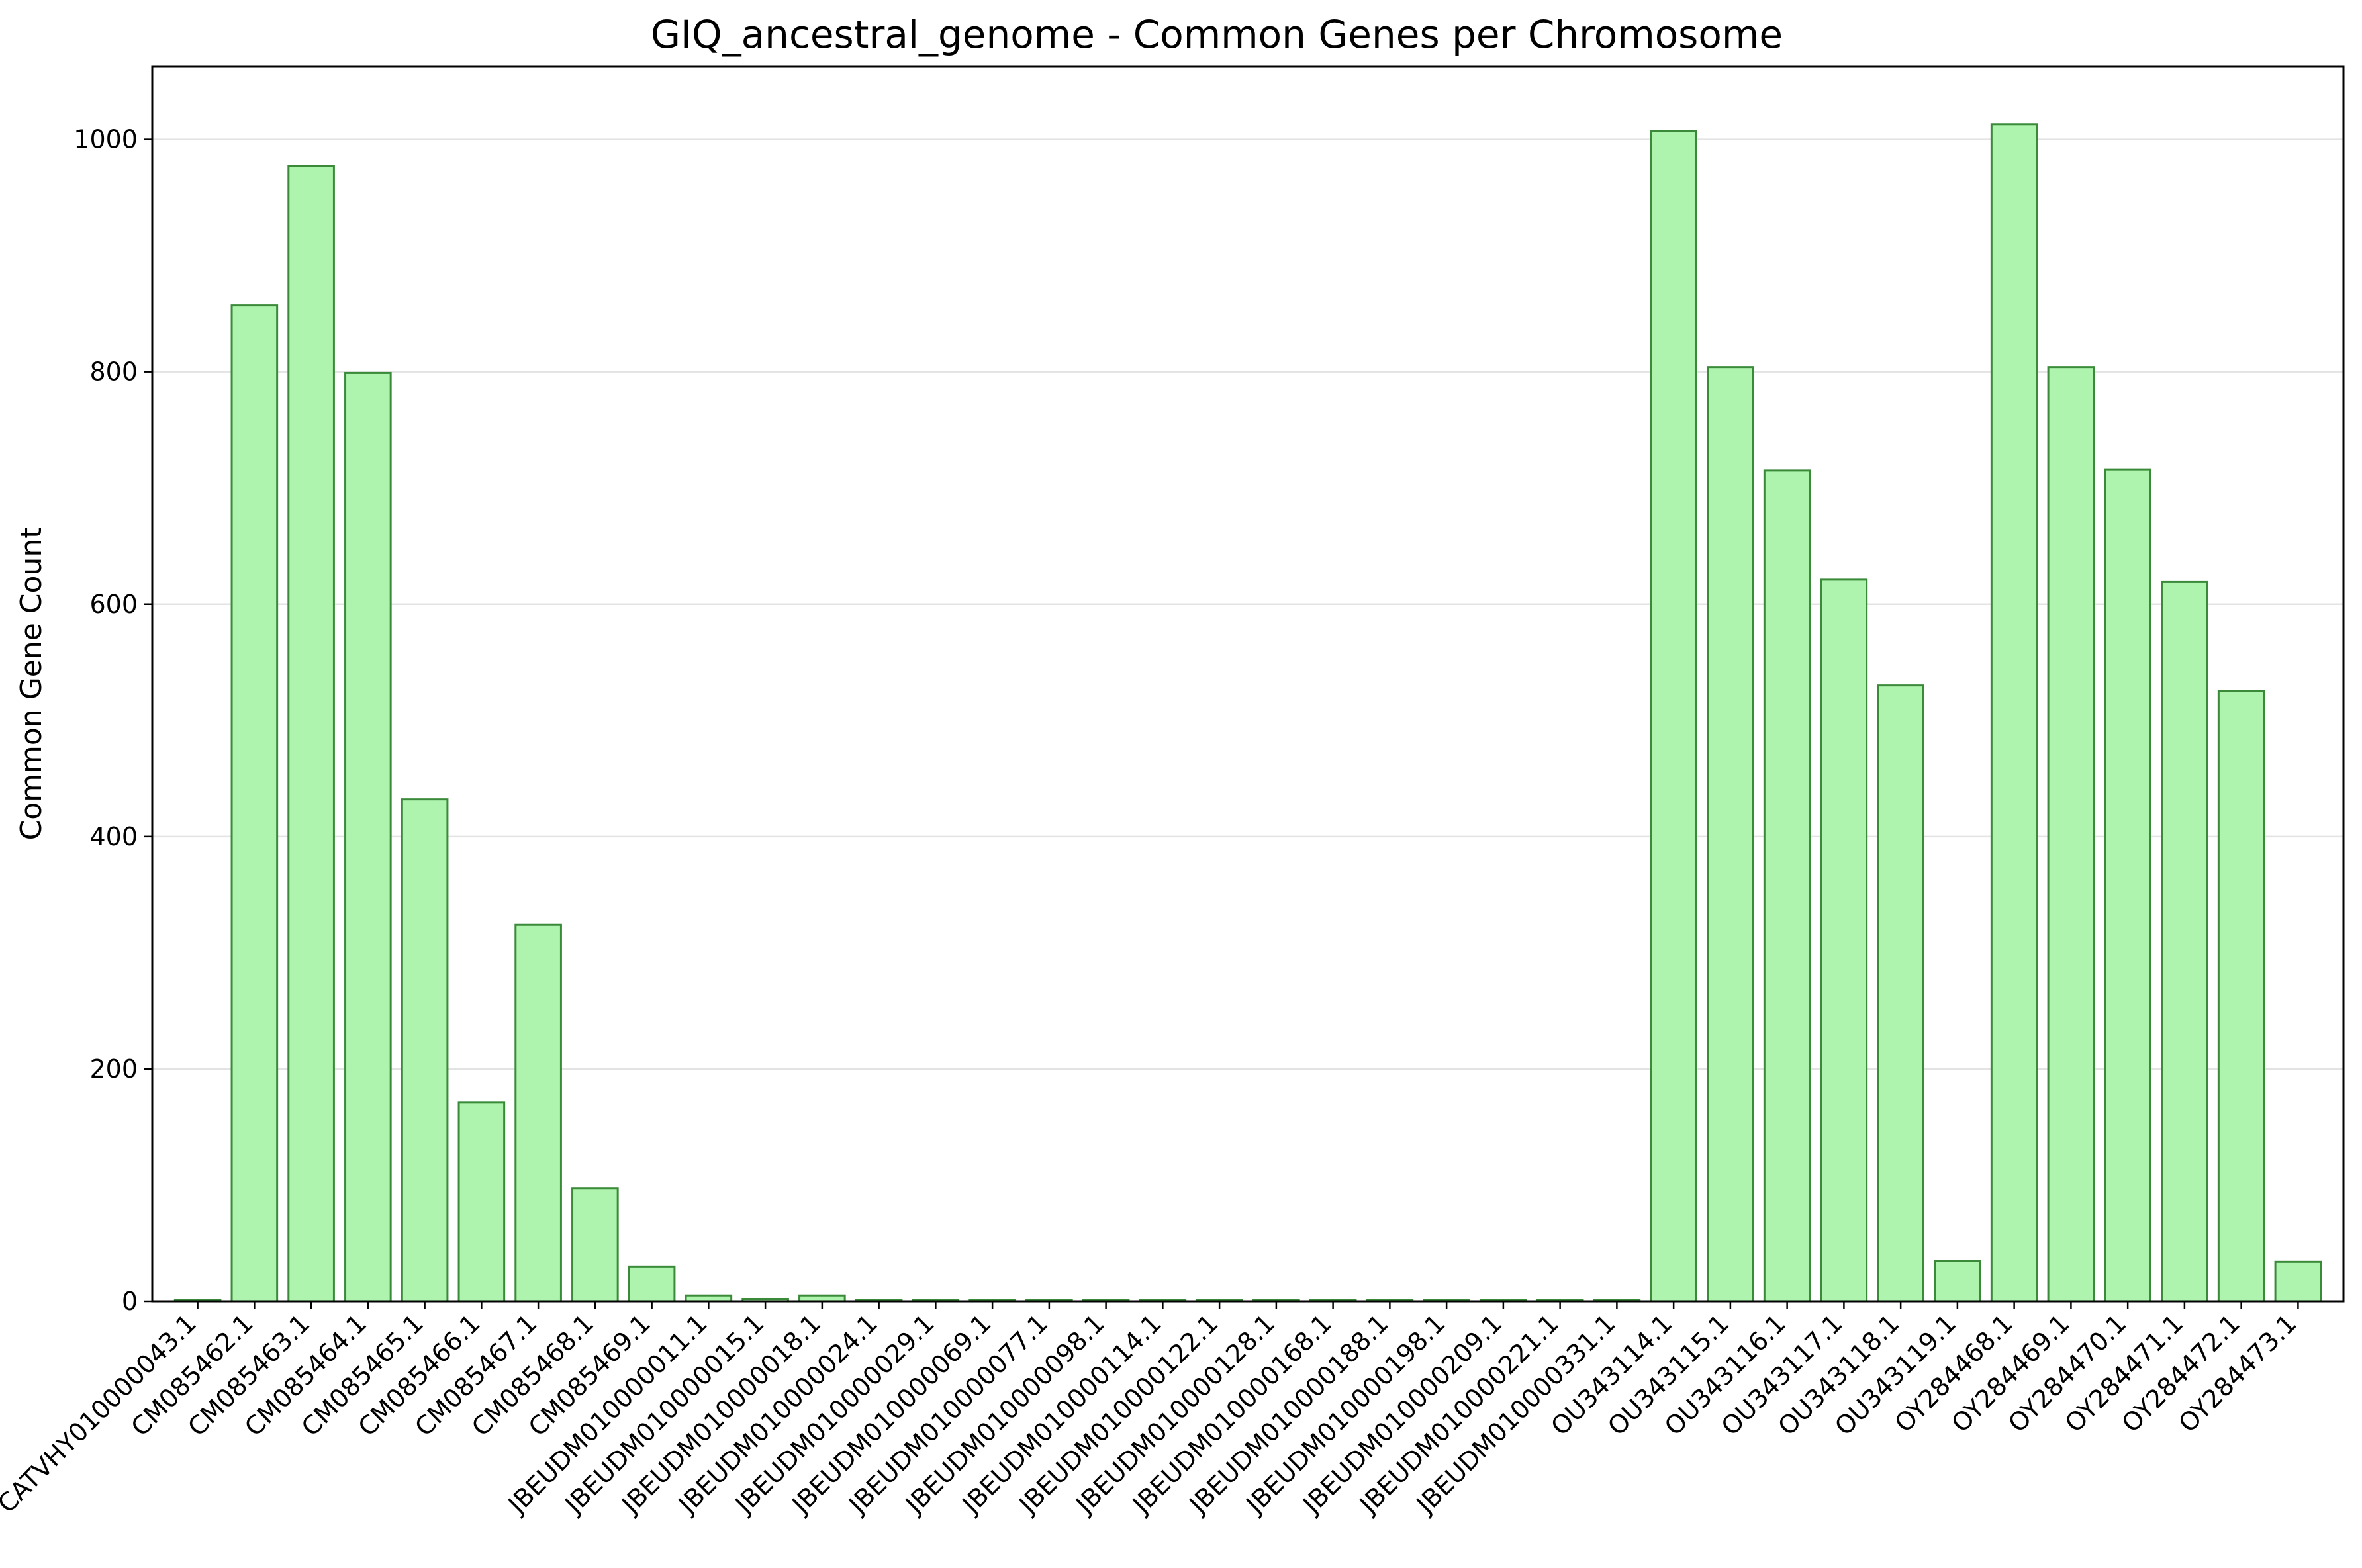 This screenshot has width=2362, height=1568. I want to click on y-axis-label: Common Gene Count, so click(32, 684).